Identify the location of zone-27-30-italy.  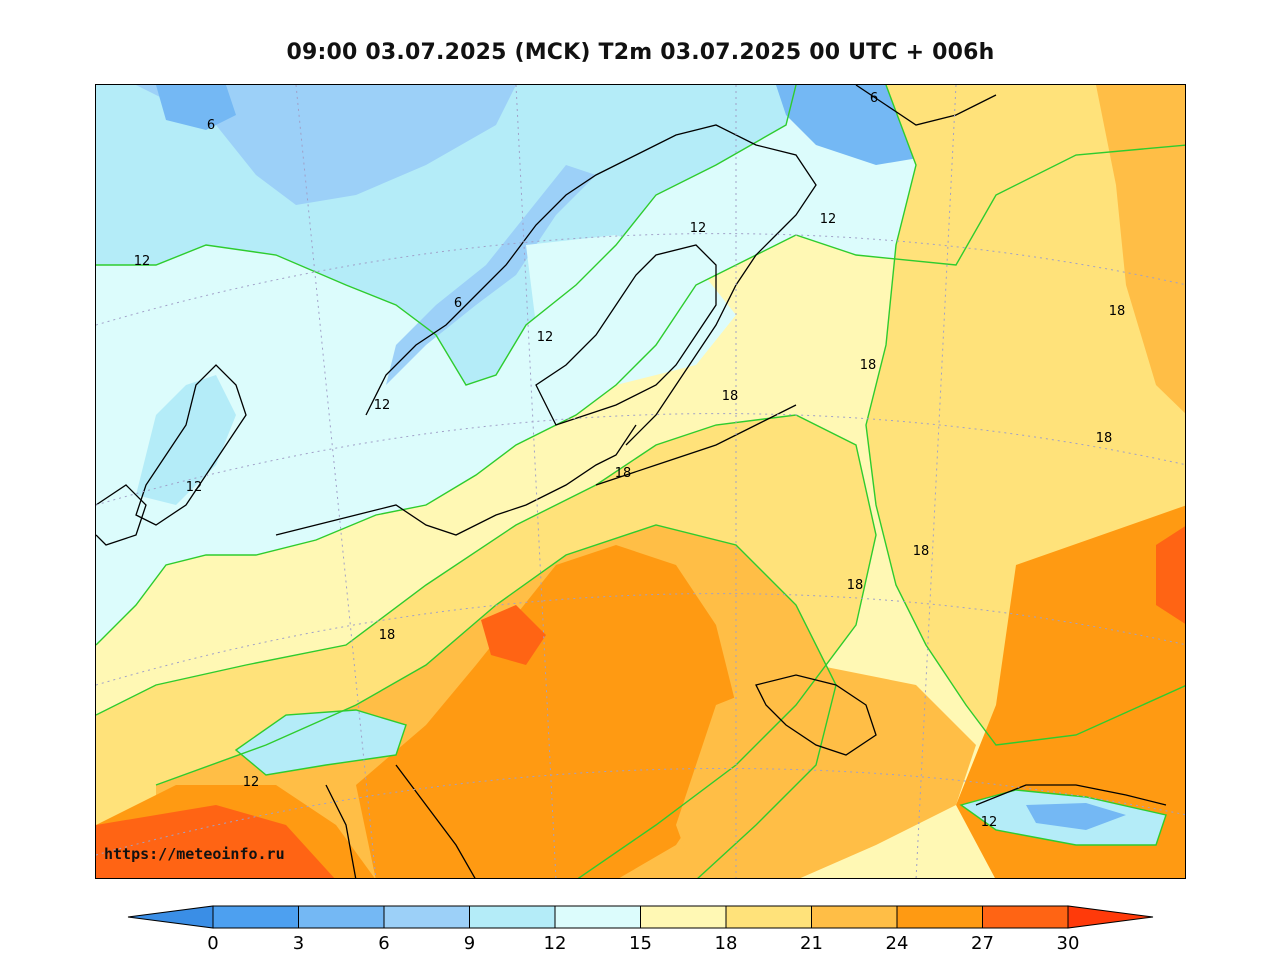
(215, 841).